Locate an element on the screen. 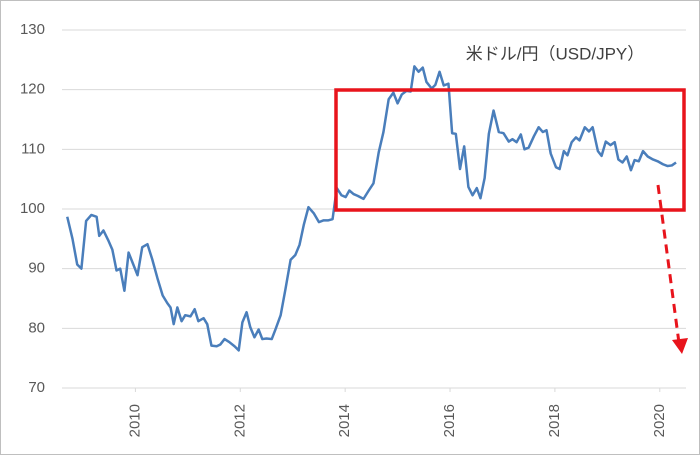 This screenshot has width=700, height=455. x-tick-label: 2012 is located at coordinates (239, 420).